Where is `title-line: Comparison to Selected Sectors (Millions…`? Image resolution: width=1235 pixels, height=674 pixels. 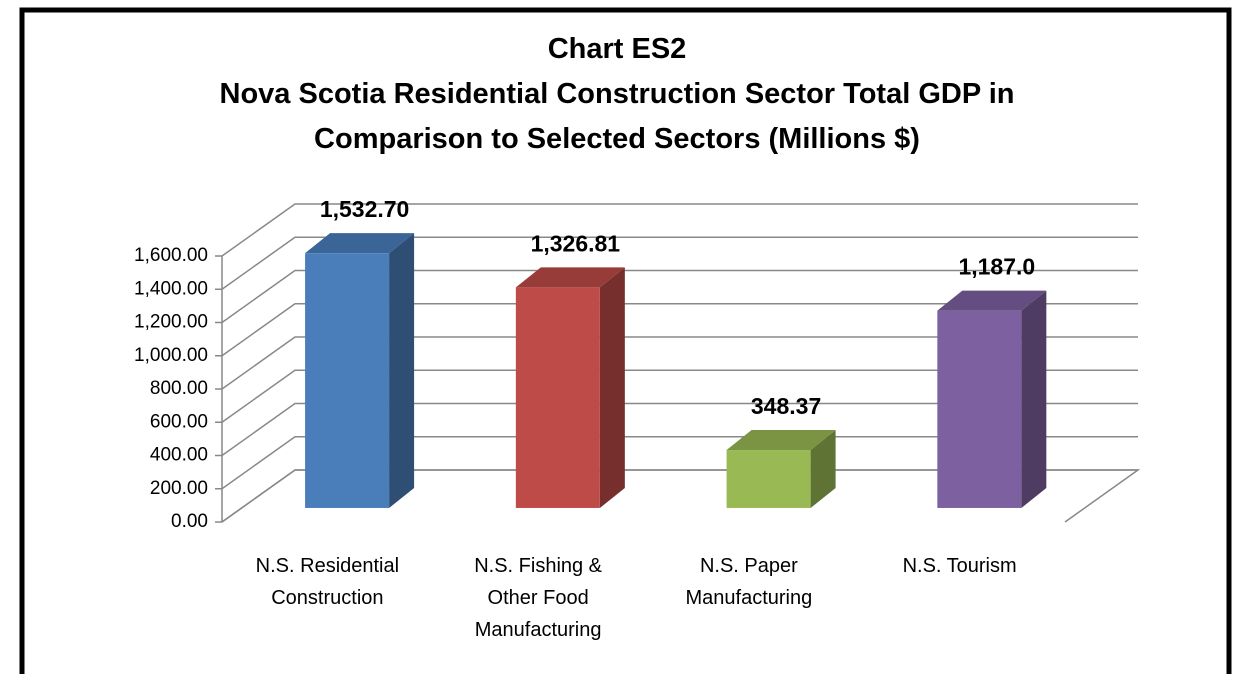 title-line: Comparison to Selected Sectors (Millions… is located at coordinates (617, 139).